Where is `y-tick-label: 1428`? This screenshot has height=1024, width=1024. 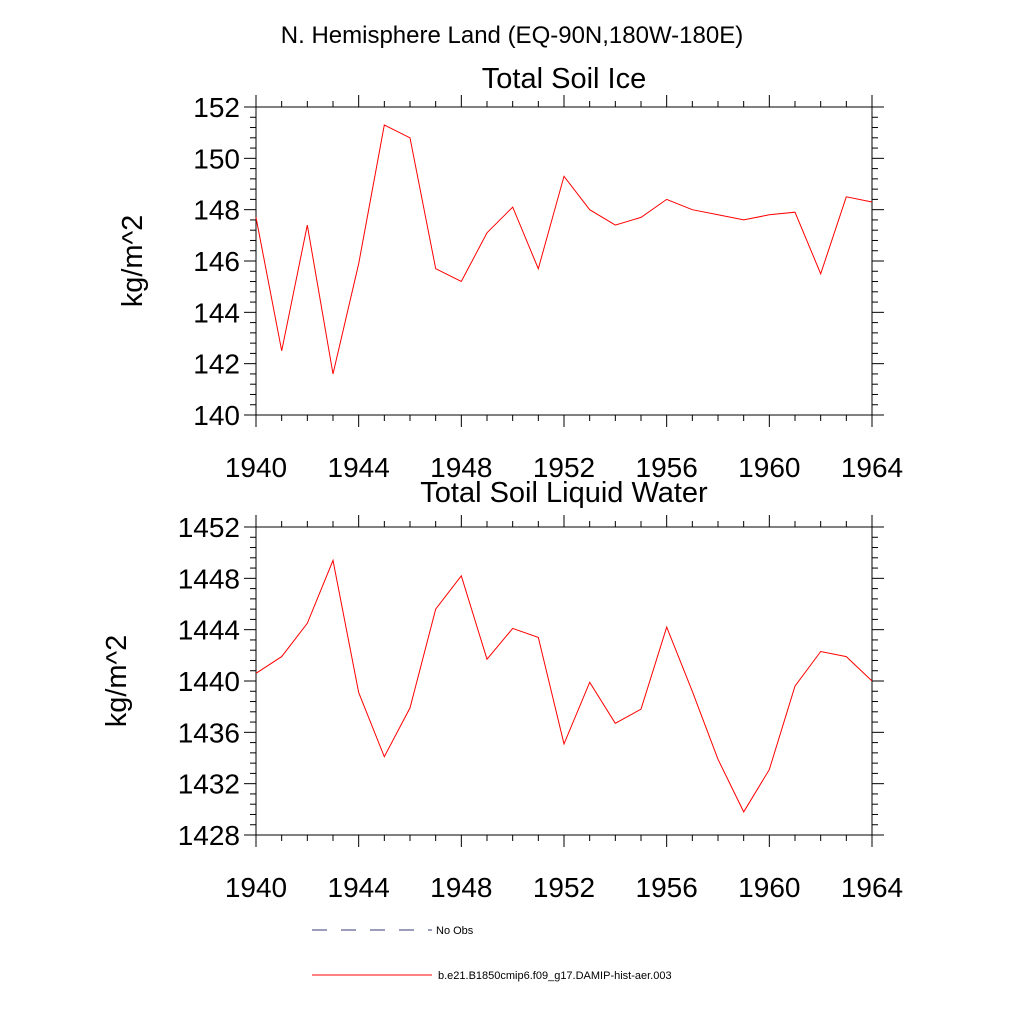 y-tick-label: 1428 is located at coordinates (209, 835).